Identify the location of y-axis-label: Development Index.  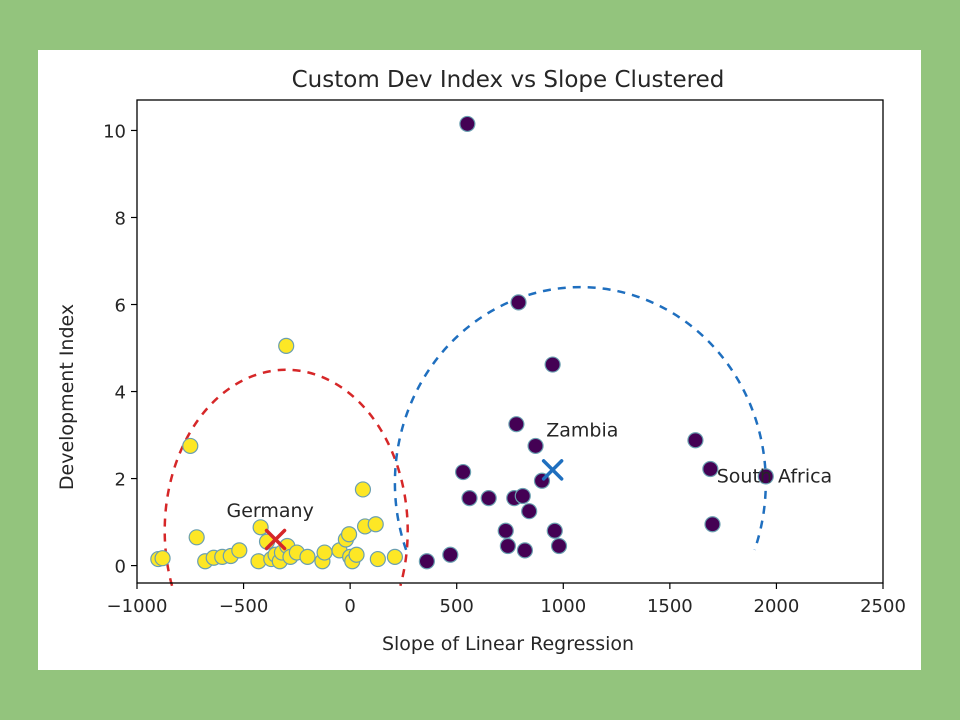
(67, 397).